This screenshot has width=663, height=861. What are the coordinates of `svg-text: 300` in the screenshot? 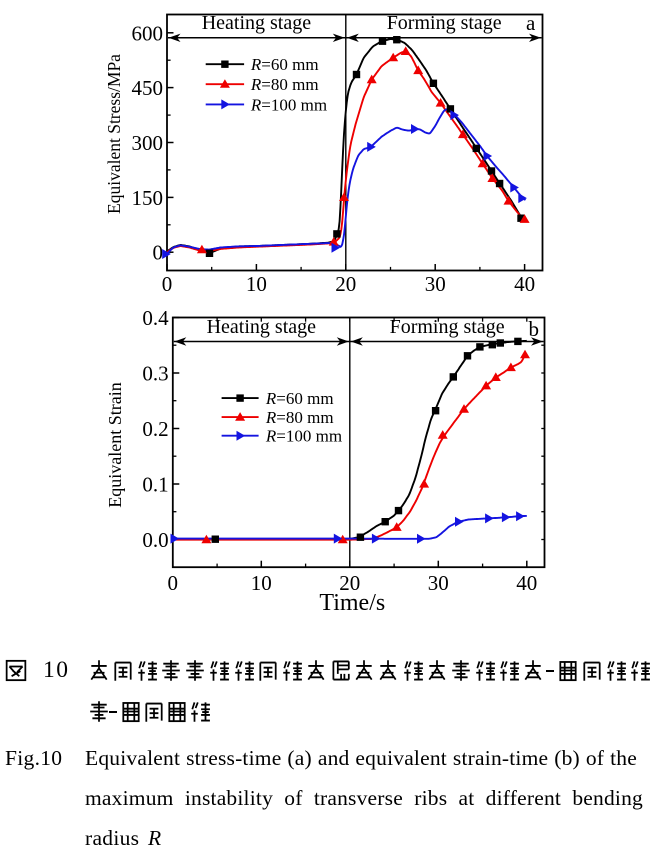 It's located at (148, 143).